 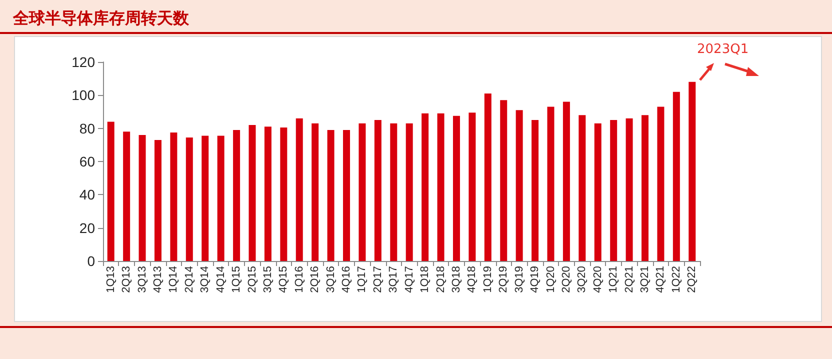 I want to click on x-tick-label: 1Q13, so click(x=110, y=279).